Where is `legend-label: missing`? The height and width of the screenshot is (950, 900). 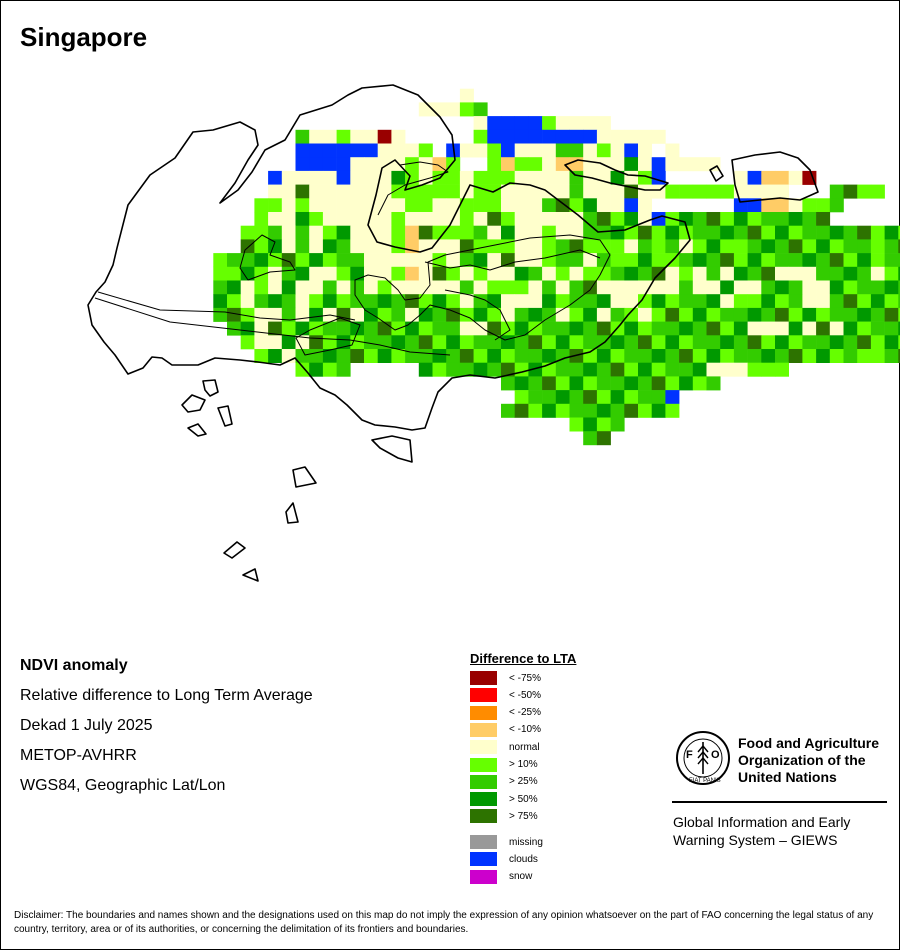
legend-label: missing is located at coordinates (526, 842).